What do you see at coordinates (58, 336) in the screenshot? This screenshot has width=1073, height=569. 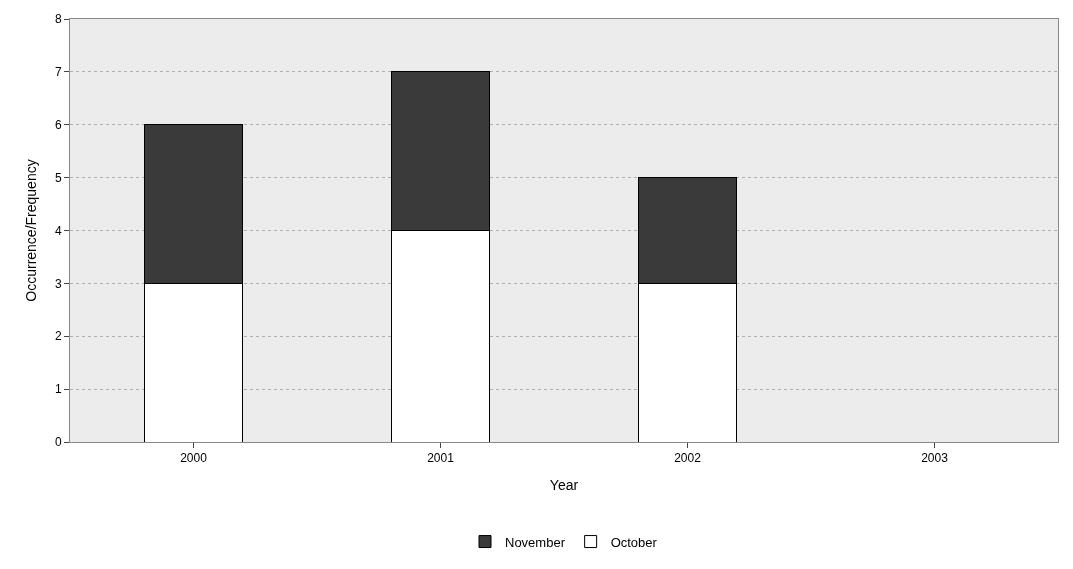 I see `y-tick-label: 2` at bounding box center [58, 336].